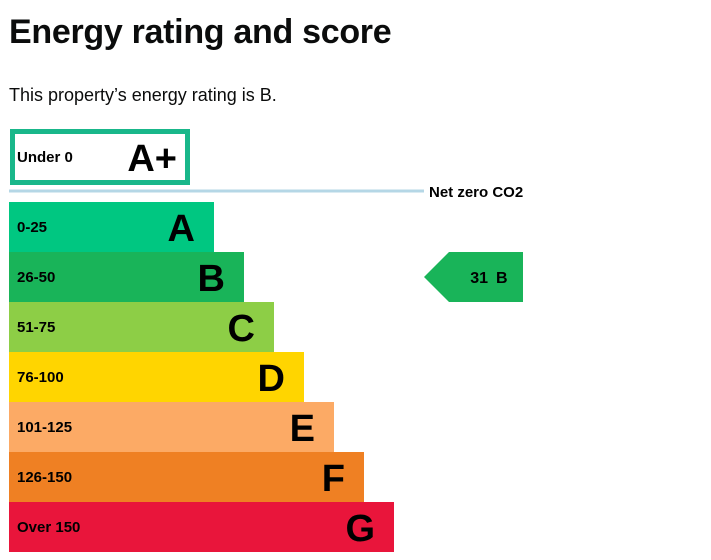 The height and width of the screenshot is (560, 711). I want to click on band-g-range: Over 150, so click(48, 527).